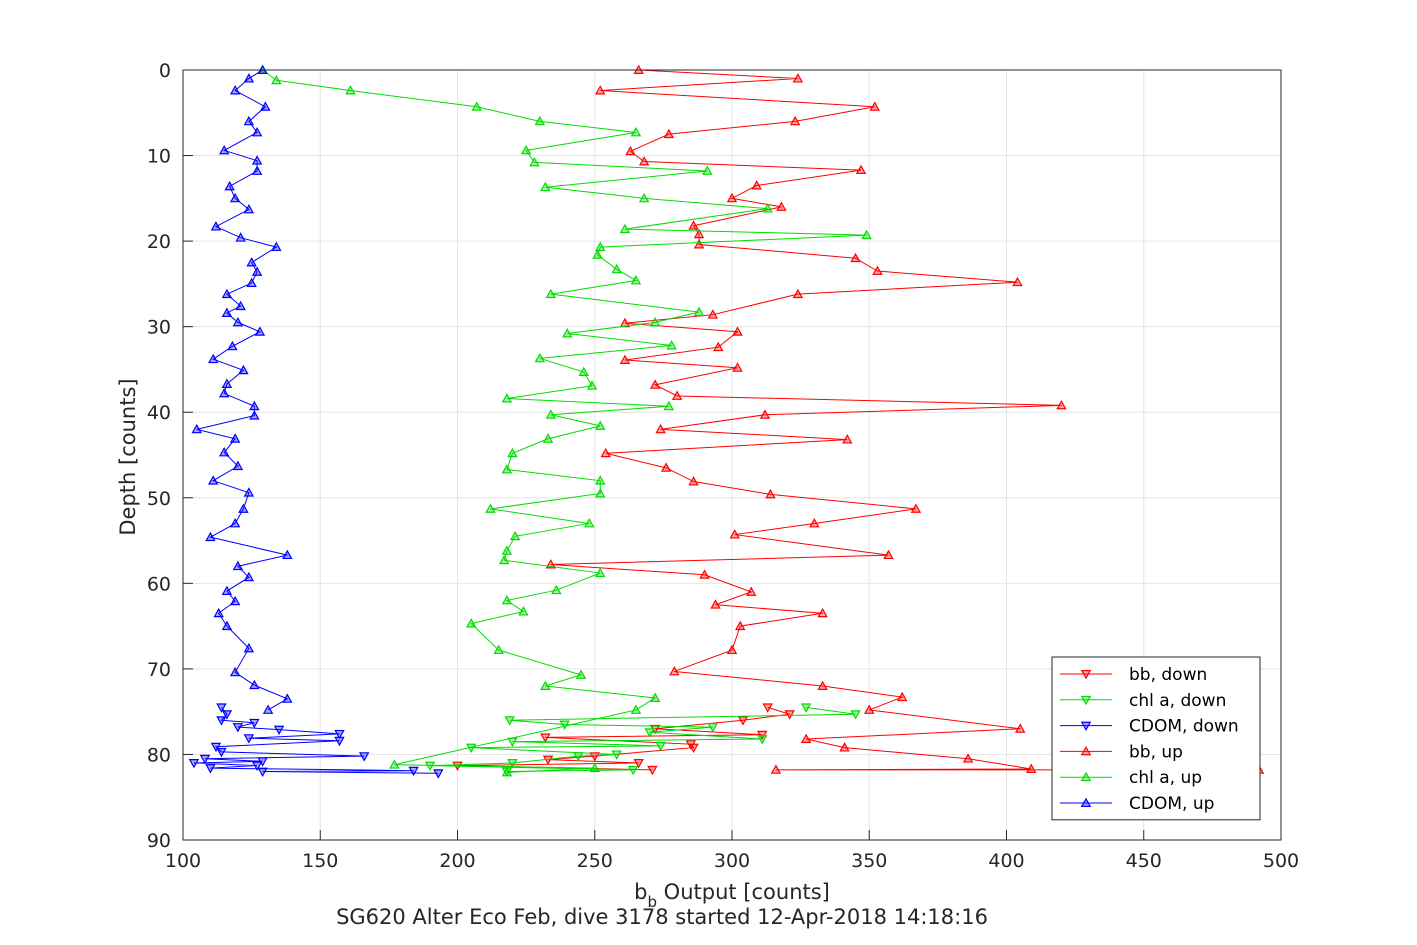  I want to click on series-cdom-down, so click(316, 741).